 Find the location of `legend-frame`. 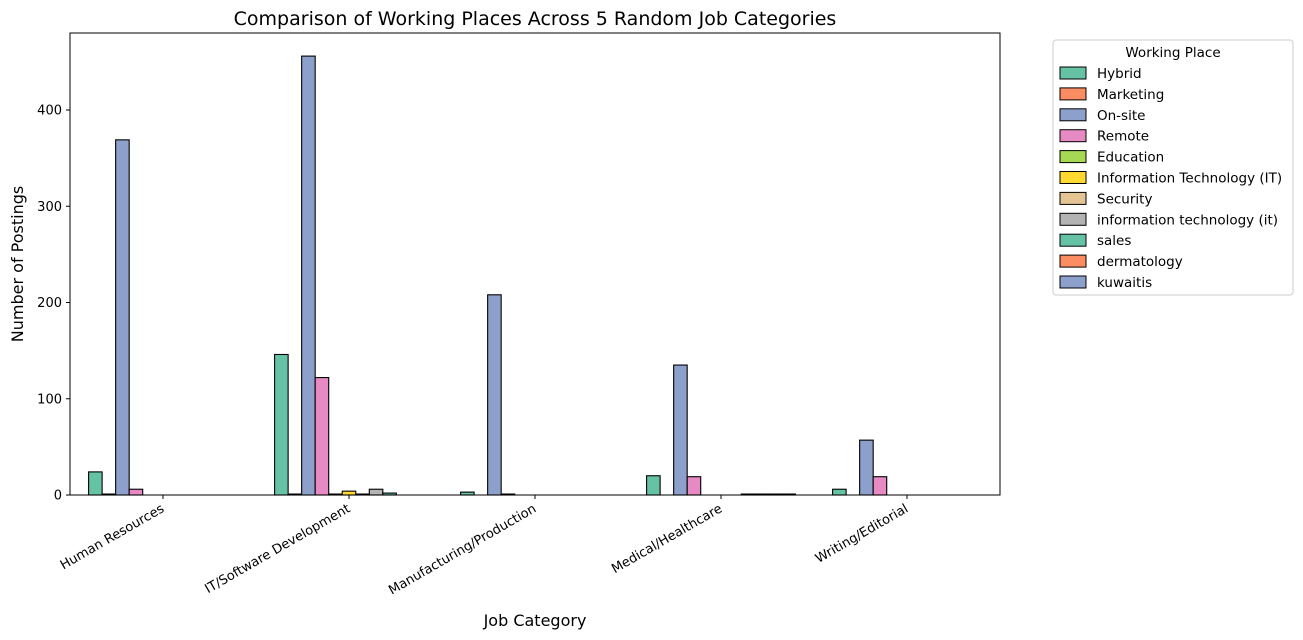

legend-frame is located at coordinates (1173, 167).